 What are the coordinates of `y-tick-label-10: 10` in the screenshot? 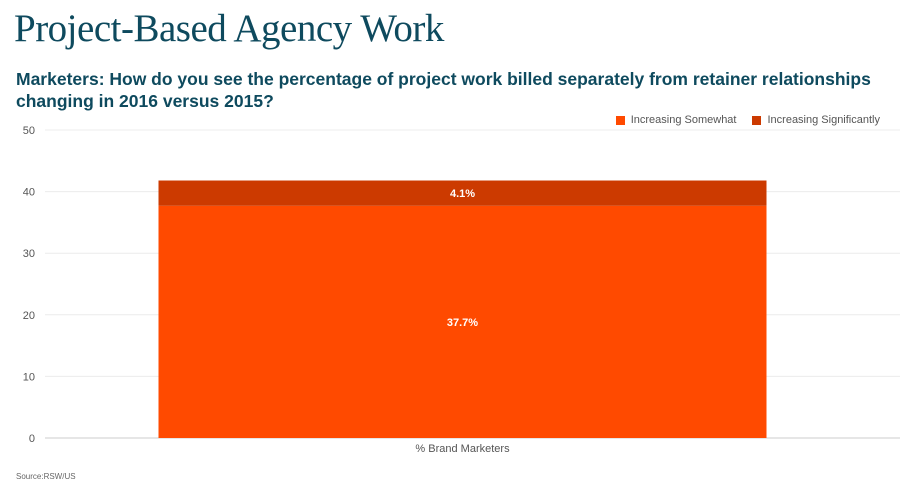 It's located at (29, 377).